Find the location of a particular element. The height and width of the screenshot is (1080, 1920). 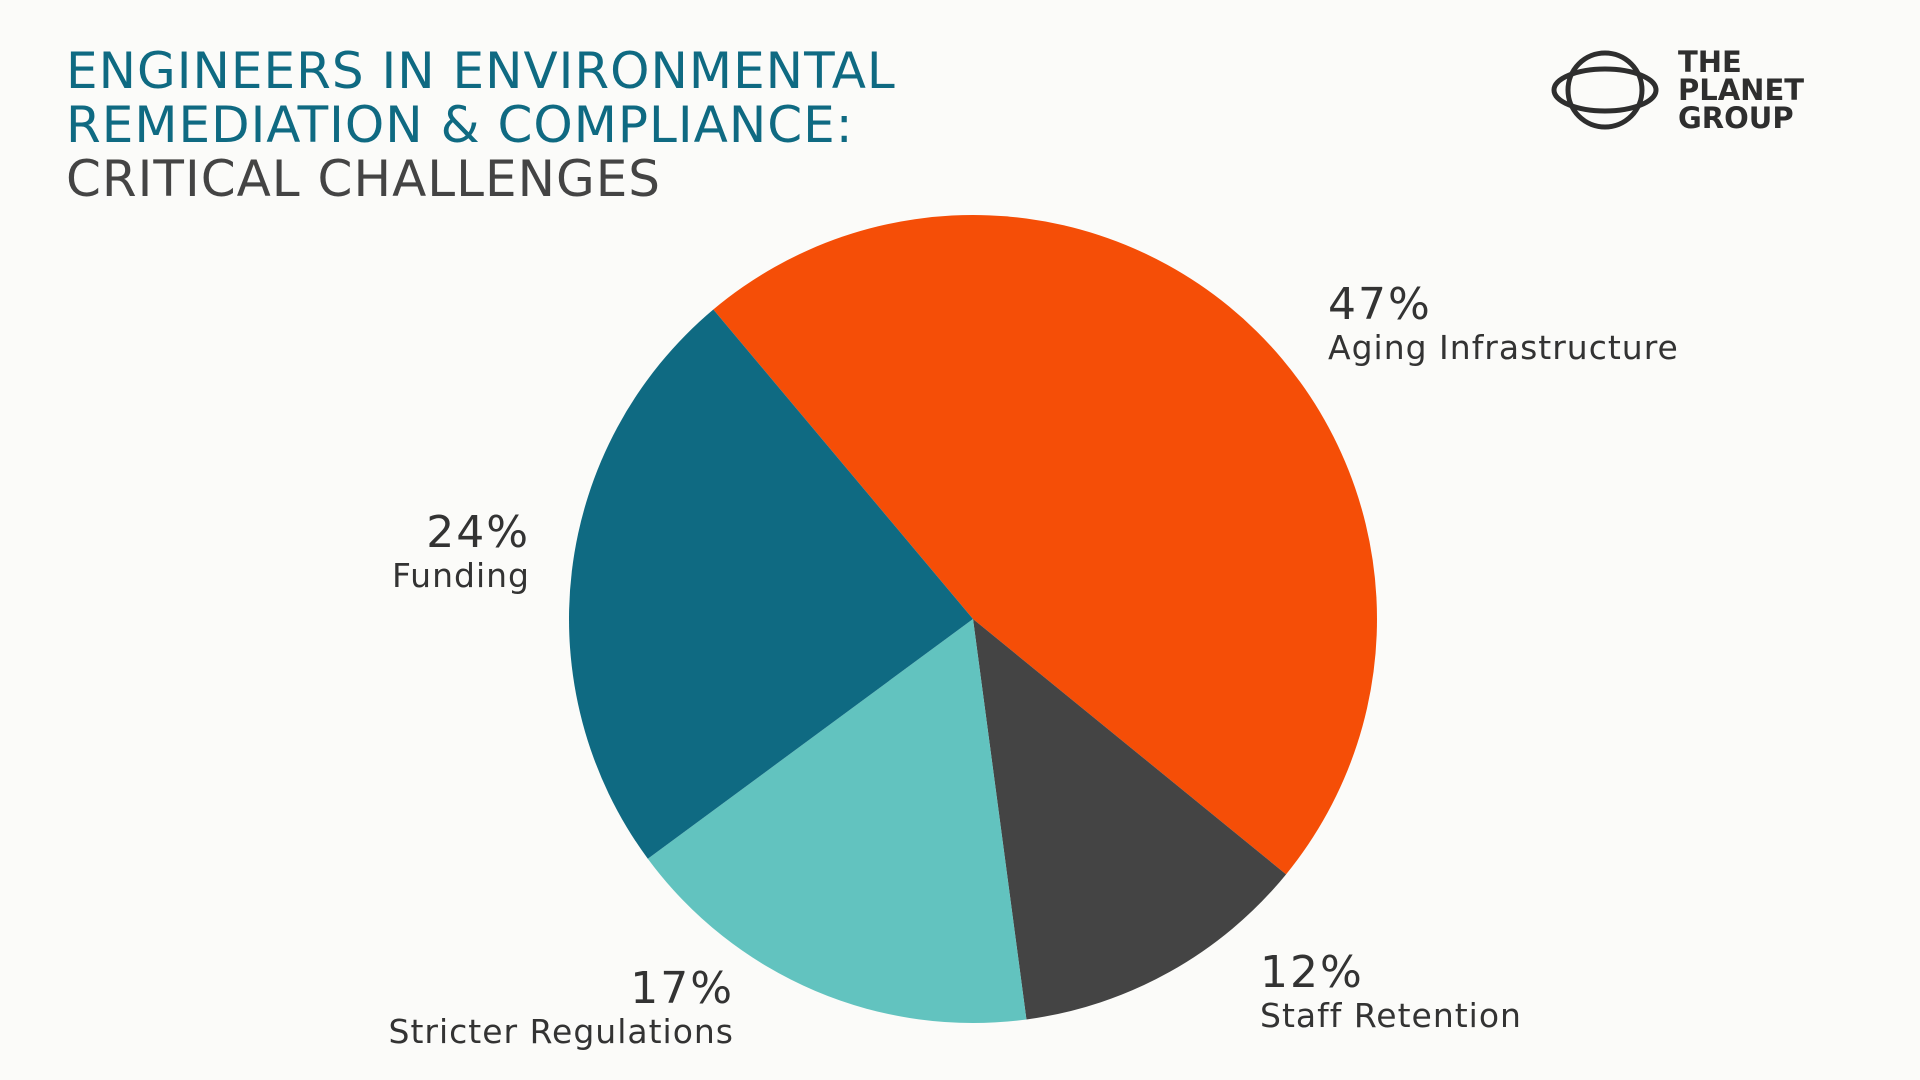

pie-slice-funding is located at coordinates (771, 584).